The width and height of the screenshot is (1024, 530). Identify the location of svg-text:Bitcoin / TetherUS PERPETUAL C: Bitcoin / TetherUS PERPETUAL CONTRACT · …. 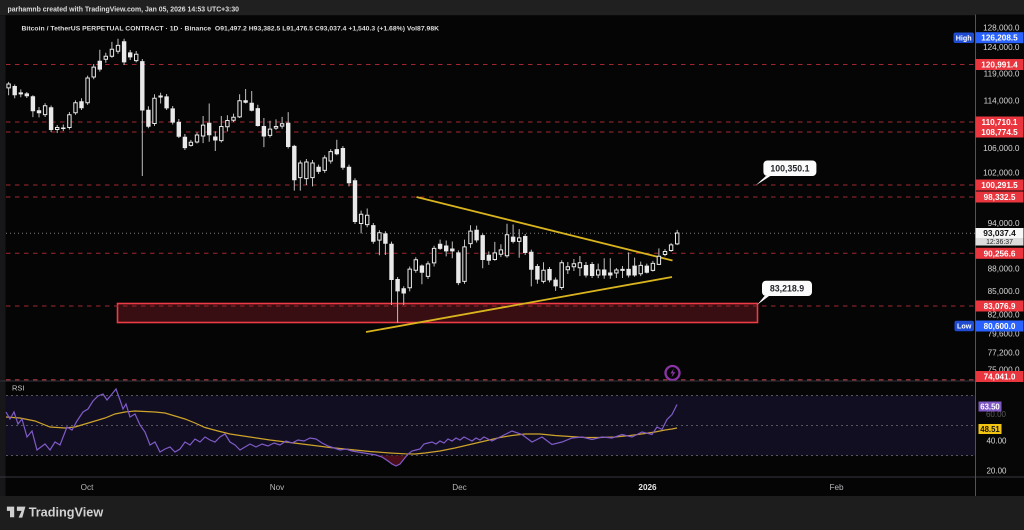
(231, 28).